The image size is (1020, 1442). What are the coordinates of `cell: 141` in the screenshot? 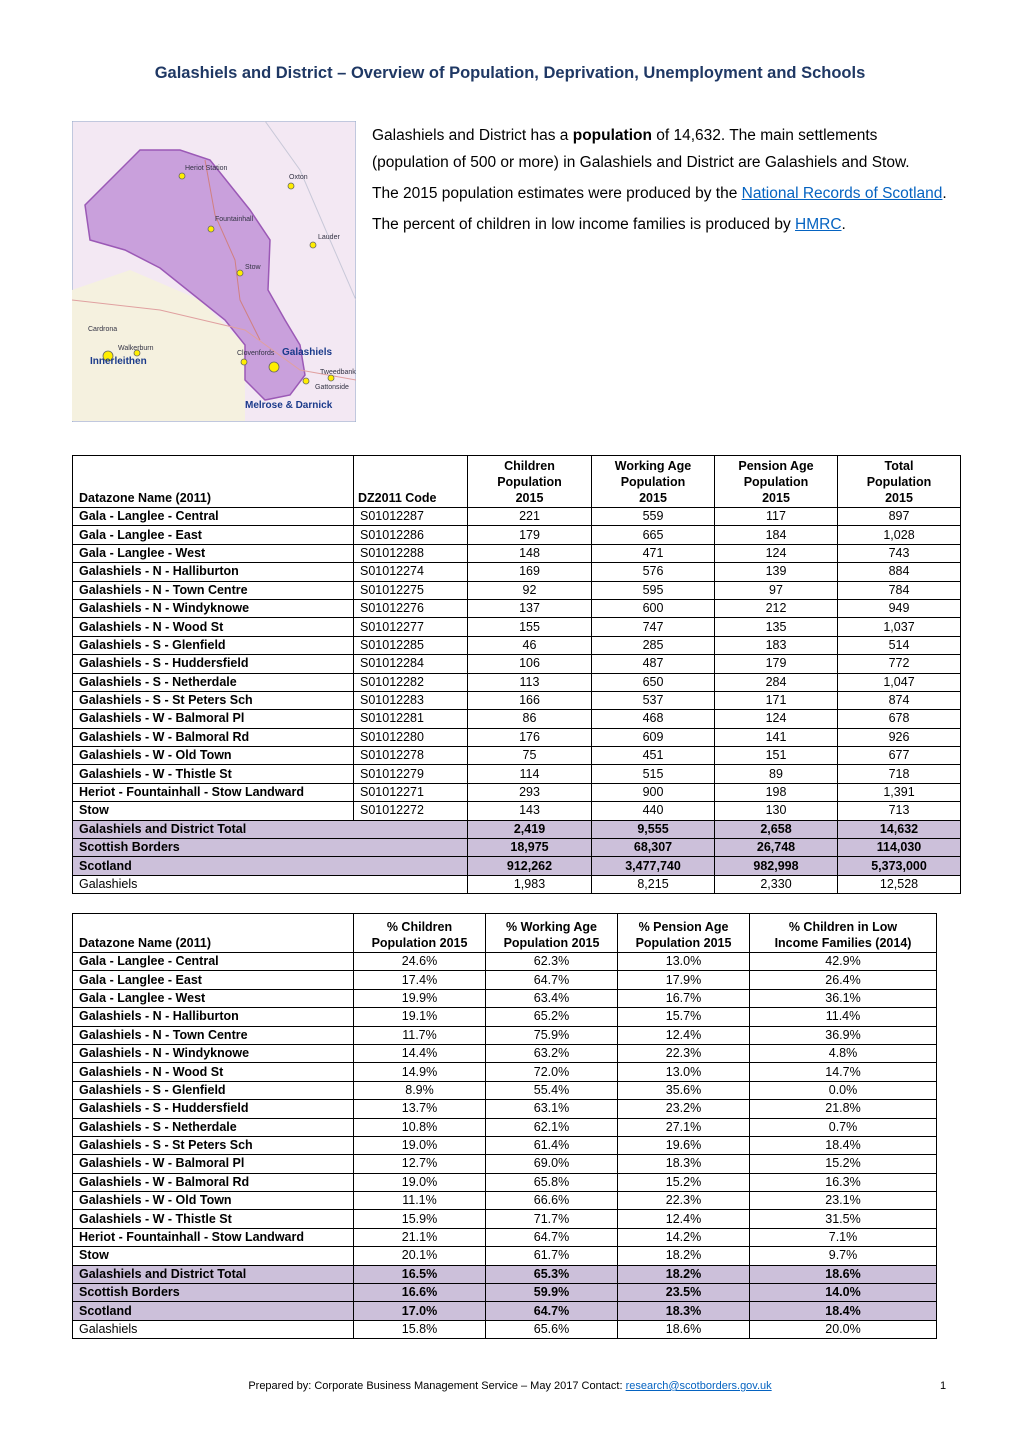 It's located at (776, 737).